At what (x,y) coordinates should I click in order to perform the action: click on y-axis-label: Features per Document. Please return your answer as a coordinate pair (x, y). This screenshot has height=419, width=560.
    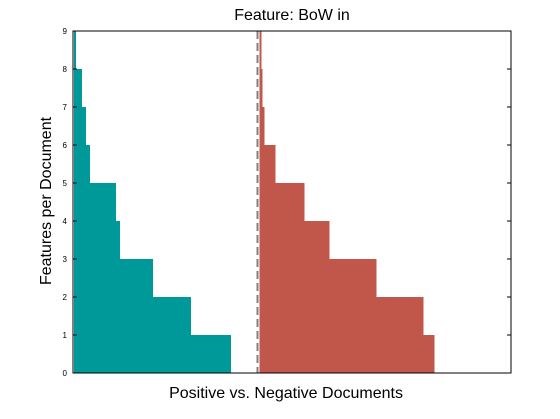
    Looking at the image, I should click on (46, 200).